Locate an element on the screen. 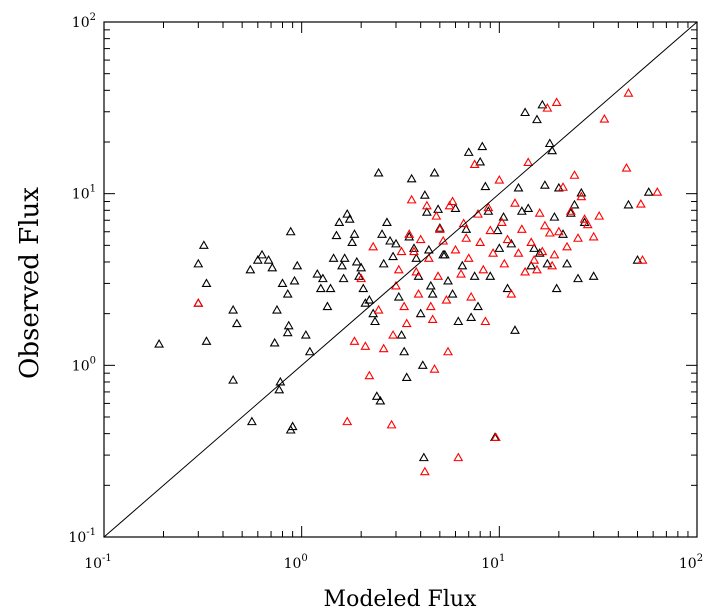 This screenshot has width=711, height=614. y-tick-labels: 10-1 100 101 102 is located at coordinates (82, 279).